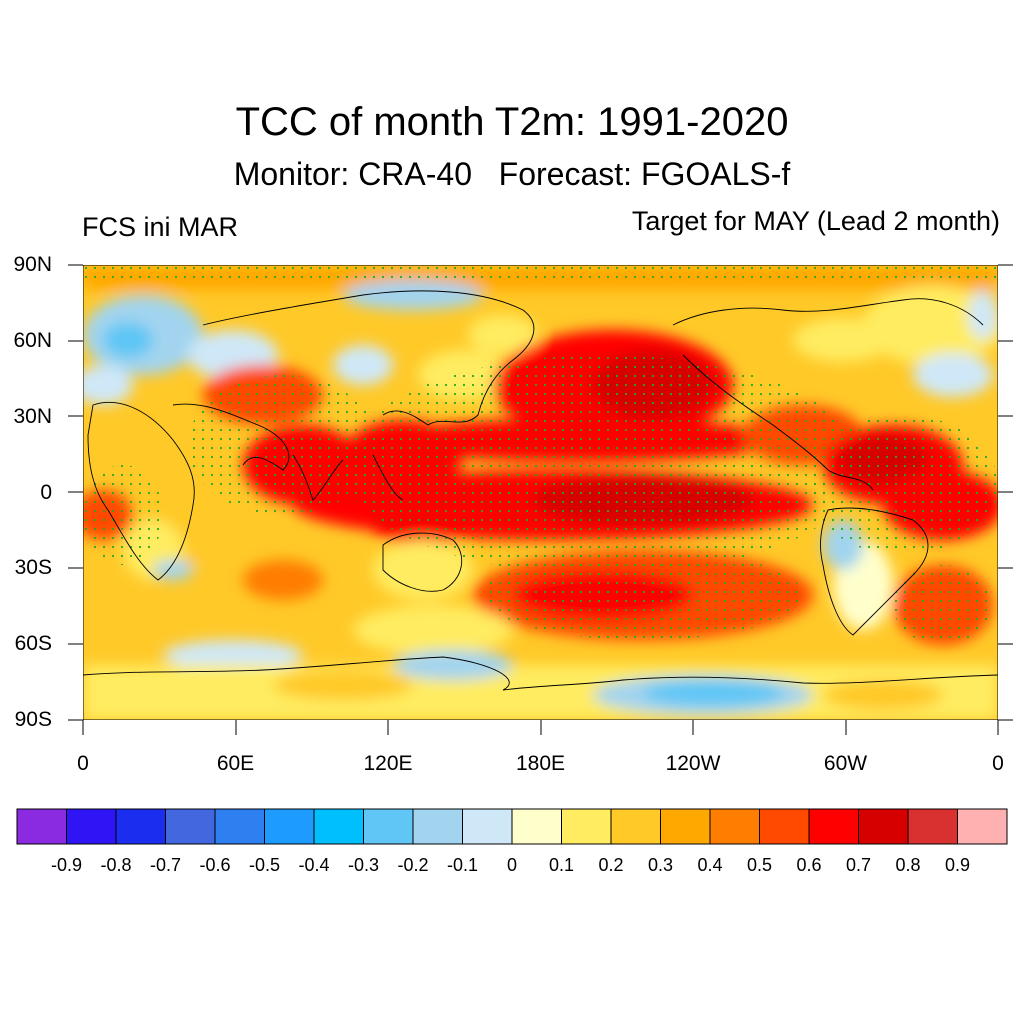  I want to click on colorbar-label: 0.3, so click(660, 865).